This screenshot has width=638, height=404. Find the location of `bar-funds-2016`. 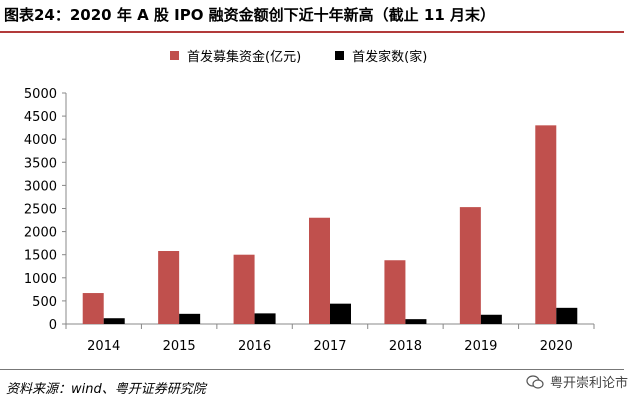

bar-funds-2016 is located at coordinates (244, 289).